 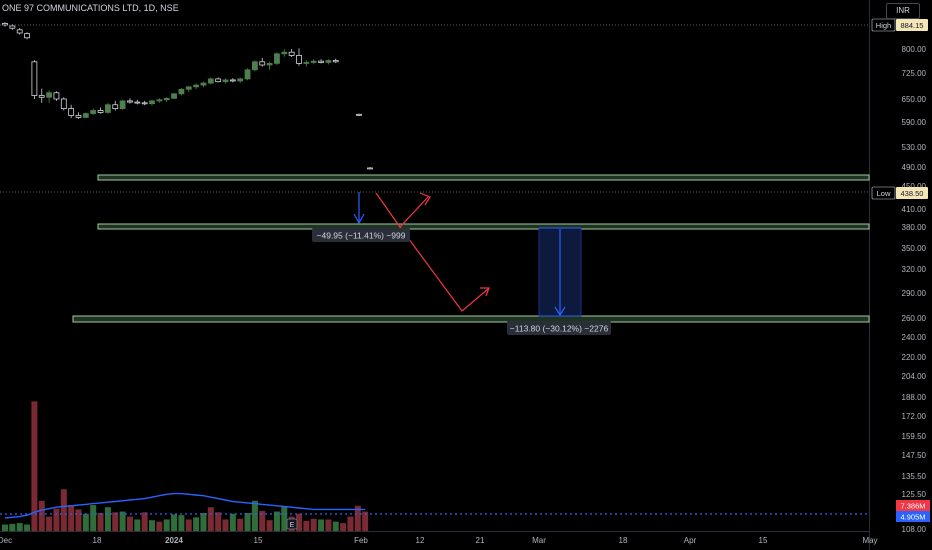 I want to click on low-tag-box, so click(x=883, y=193).